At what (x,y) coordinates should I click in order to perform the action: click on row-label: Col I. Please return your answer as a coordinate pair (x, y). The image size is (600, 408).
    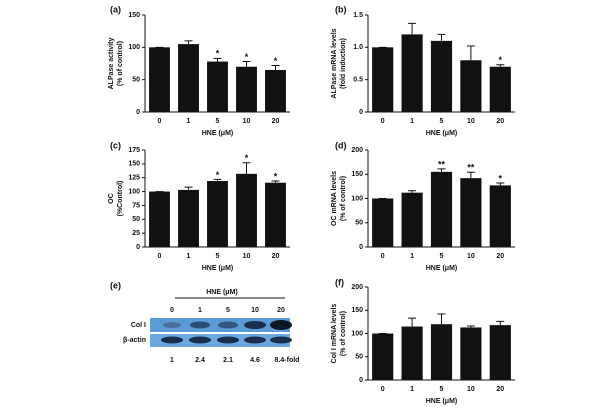
    Looking at the image, I should click on (138, 325).